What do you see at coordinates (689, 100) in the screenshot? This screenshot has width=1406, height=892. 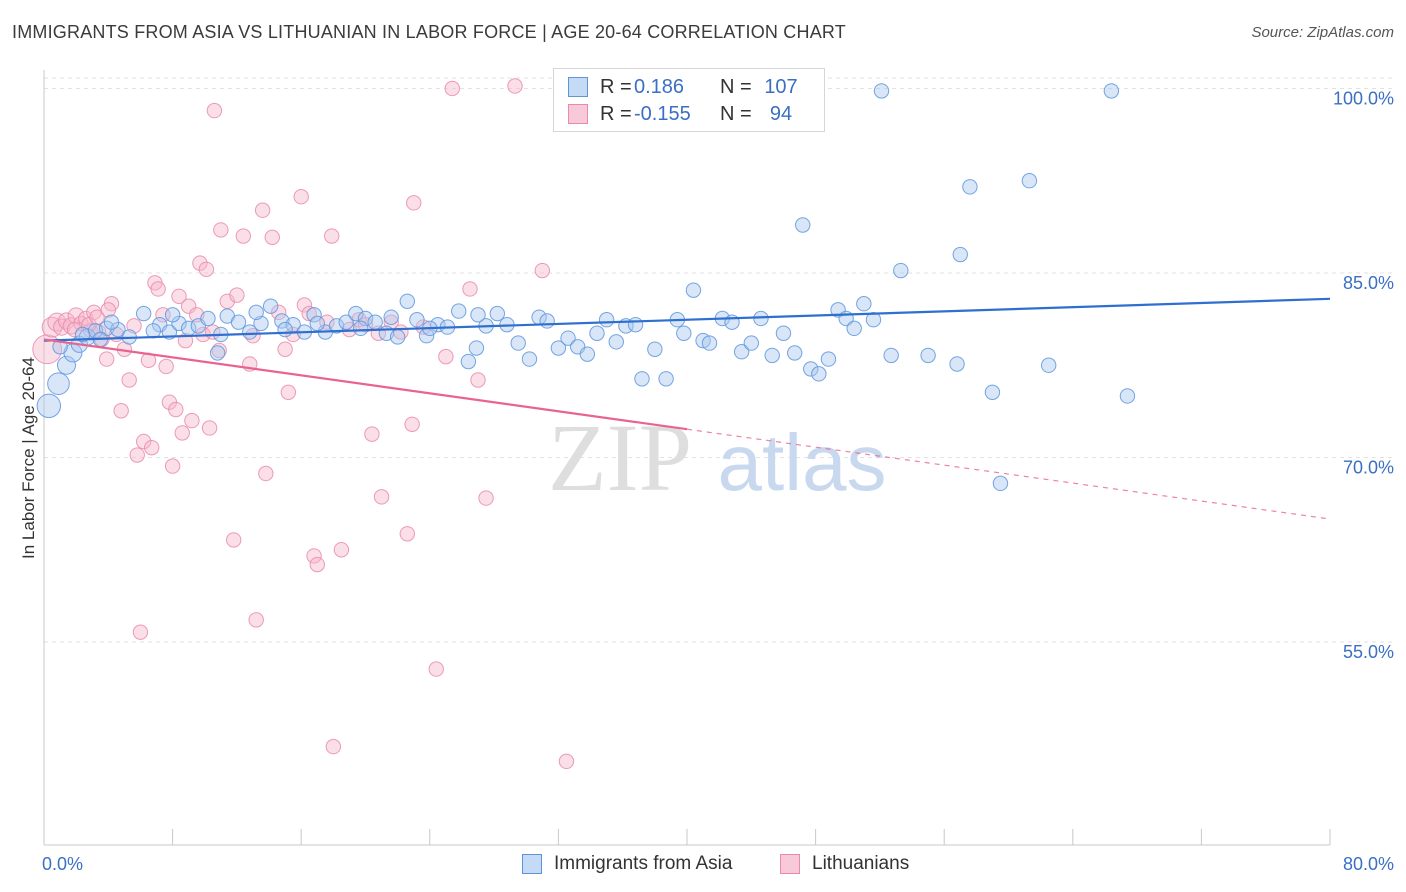 I see `stats-legend: R = 0.186 N = 107 R = -0.155 N = 94` at bounding box center [689, 100].